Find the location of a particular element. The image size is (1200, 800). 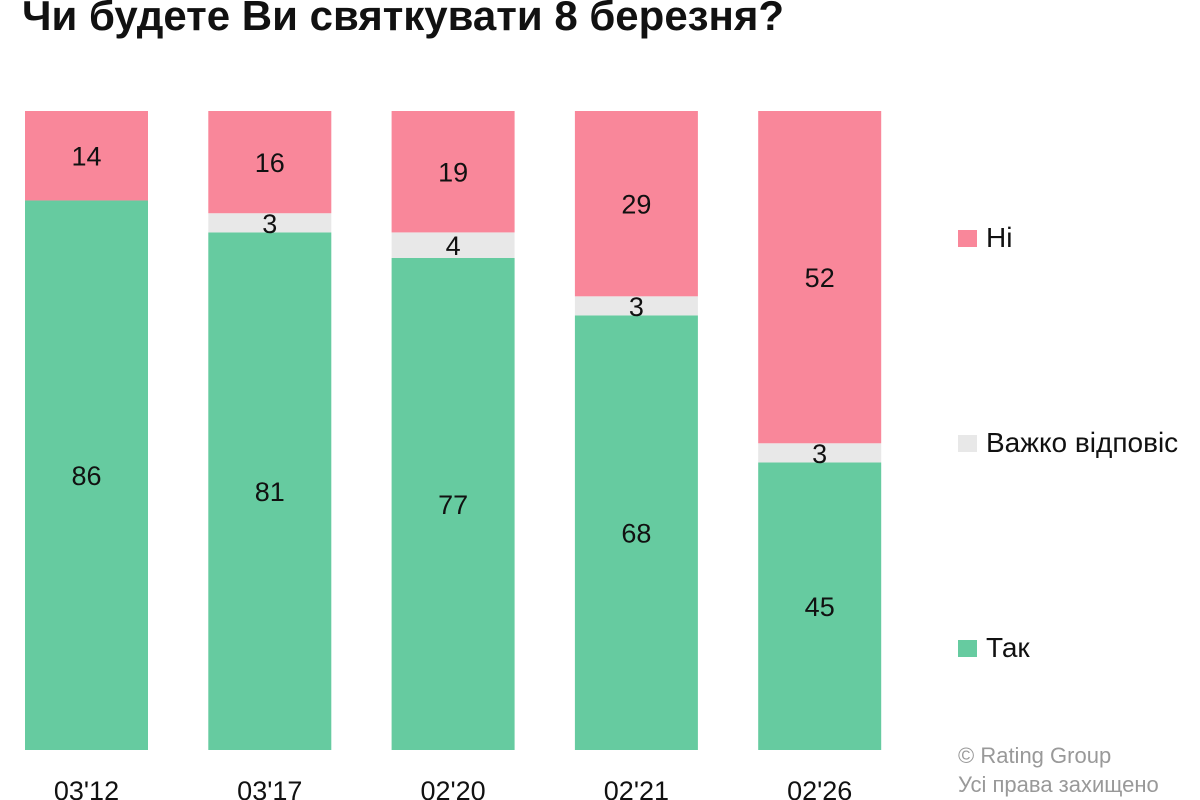

bar-segment-03'12-2 is located at coordinates (86, 156).